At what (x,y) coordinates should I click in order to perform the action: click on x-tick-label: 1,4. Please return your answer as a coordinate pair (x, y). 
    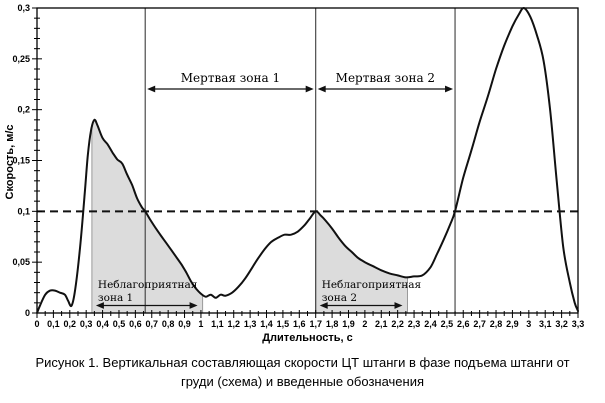
    Looking at the image, I should click on (266, 324).